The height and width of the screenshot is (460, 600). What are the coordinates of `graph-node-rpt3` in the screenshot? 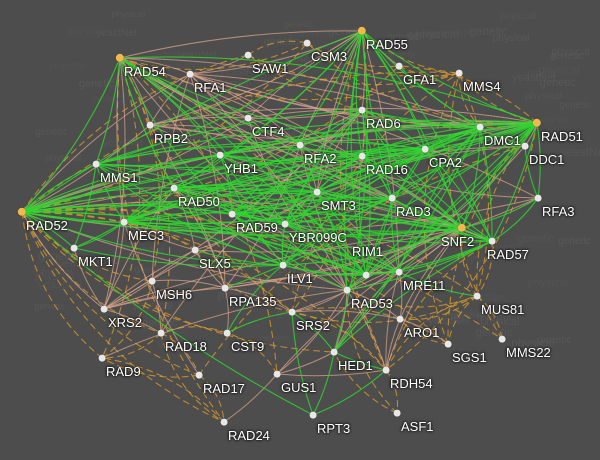 It's located at (313, 415).